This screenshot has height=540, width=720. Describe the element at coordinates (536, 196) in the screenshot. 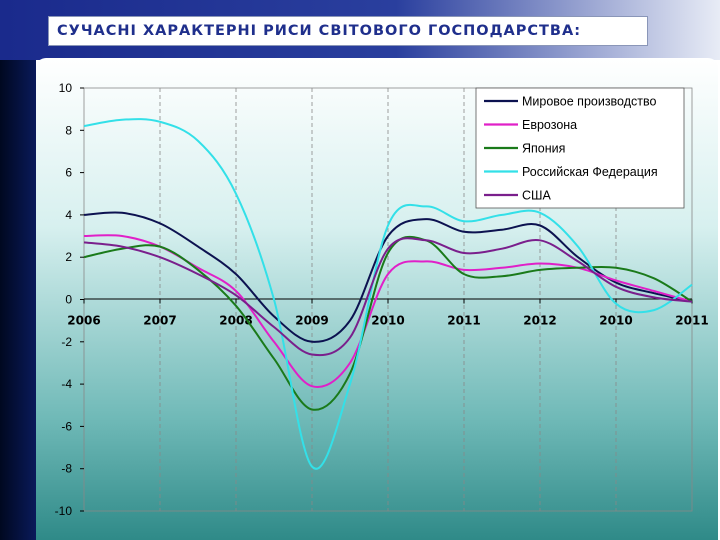

I see `legend-label: США` at that location.